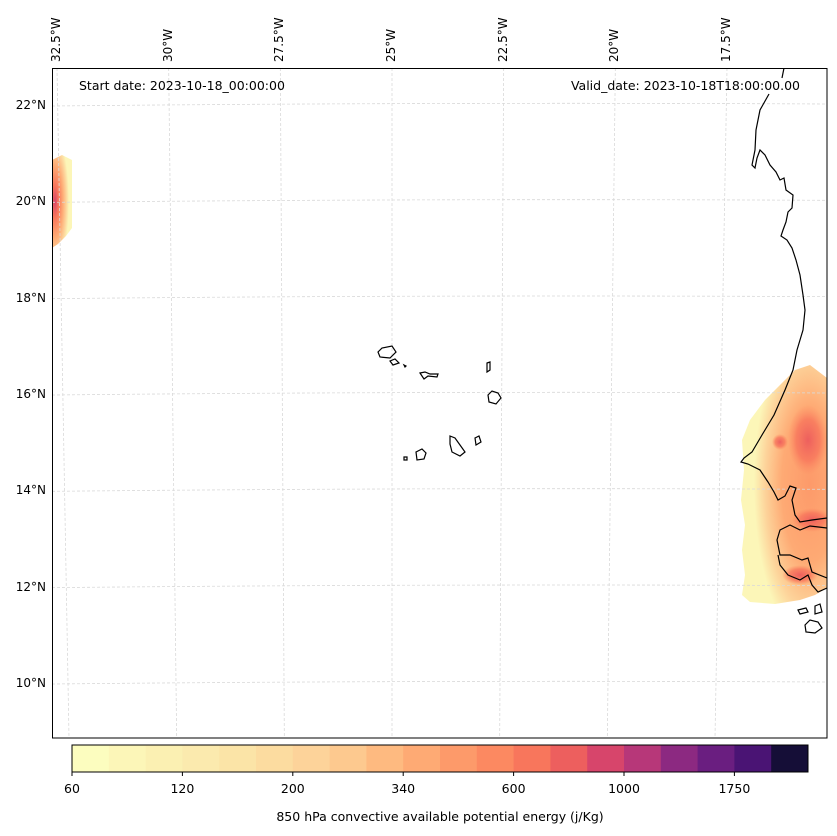 The width and height of the screenshot is (837, 836). Describe the element at coordinates (494, 397) in the screenshot. I see `island-boa-vista` at that location.